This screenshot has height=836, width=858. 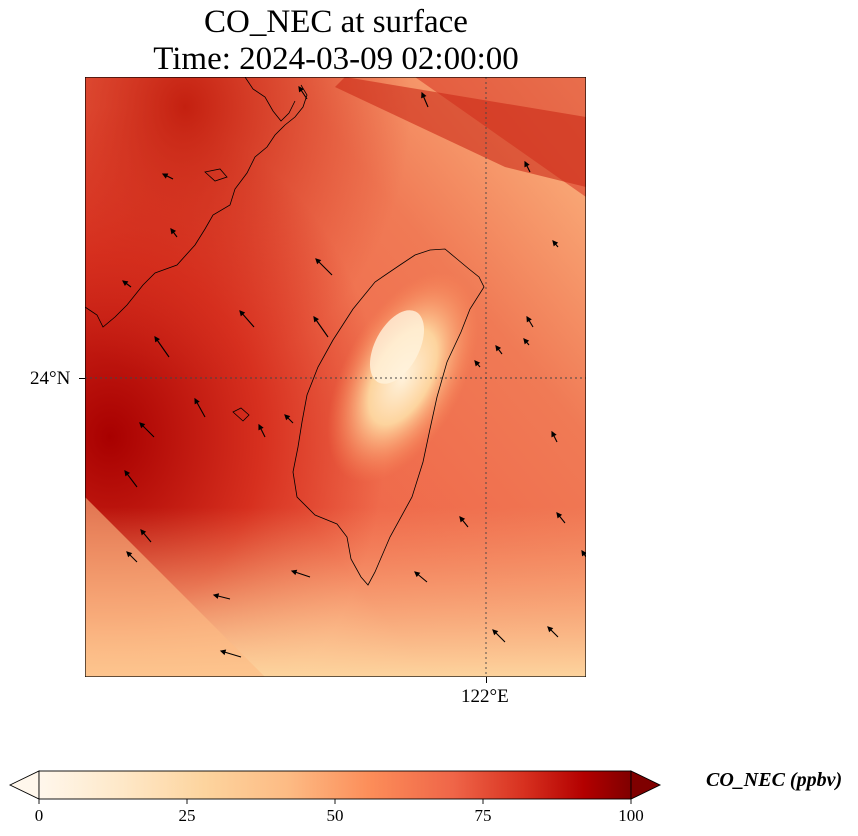 What do you see at coordinates (336, 22) in the screenshot?
I see `map-title: CO_NEC at surface` at bounding box center [336, 22].